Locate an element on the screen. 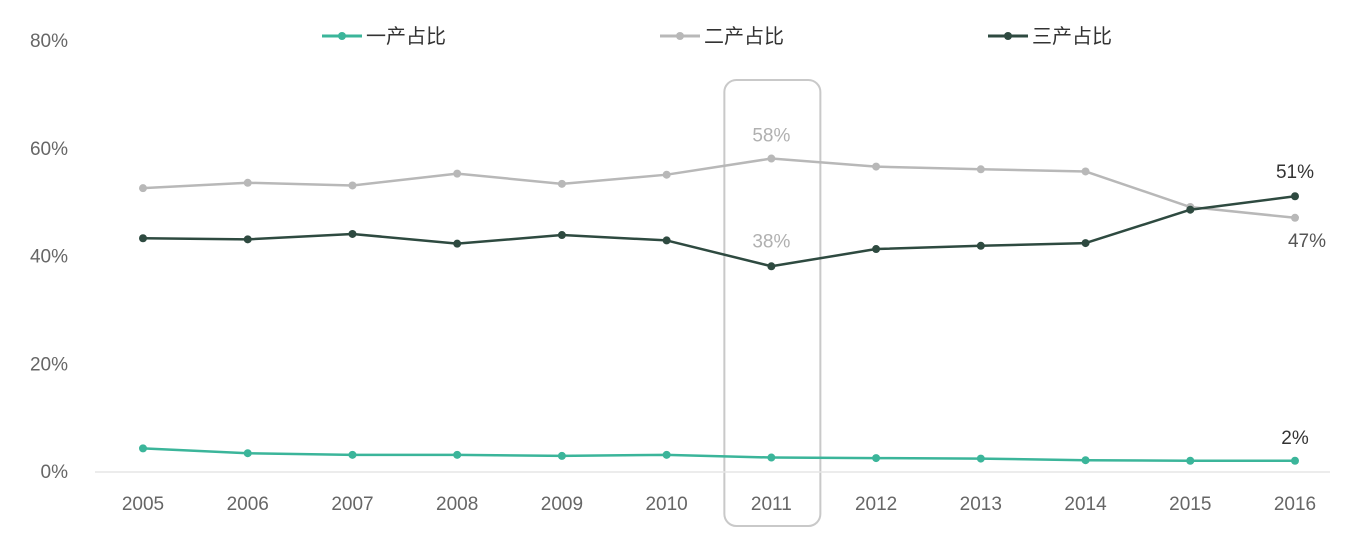 This screenshot has width=1365, height=534. x-tick-label: 2010 is located at coordinates (666, 504).